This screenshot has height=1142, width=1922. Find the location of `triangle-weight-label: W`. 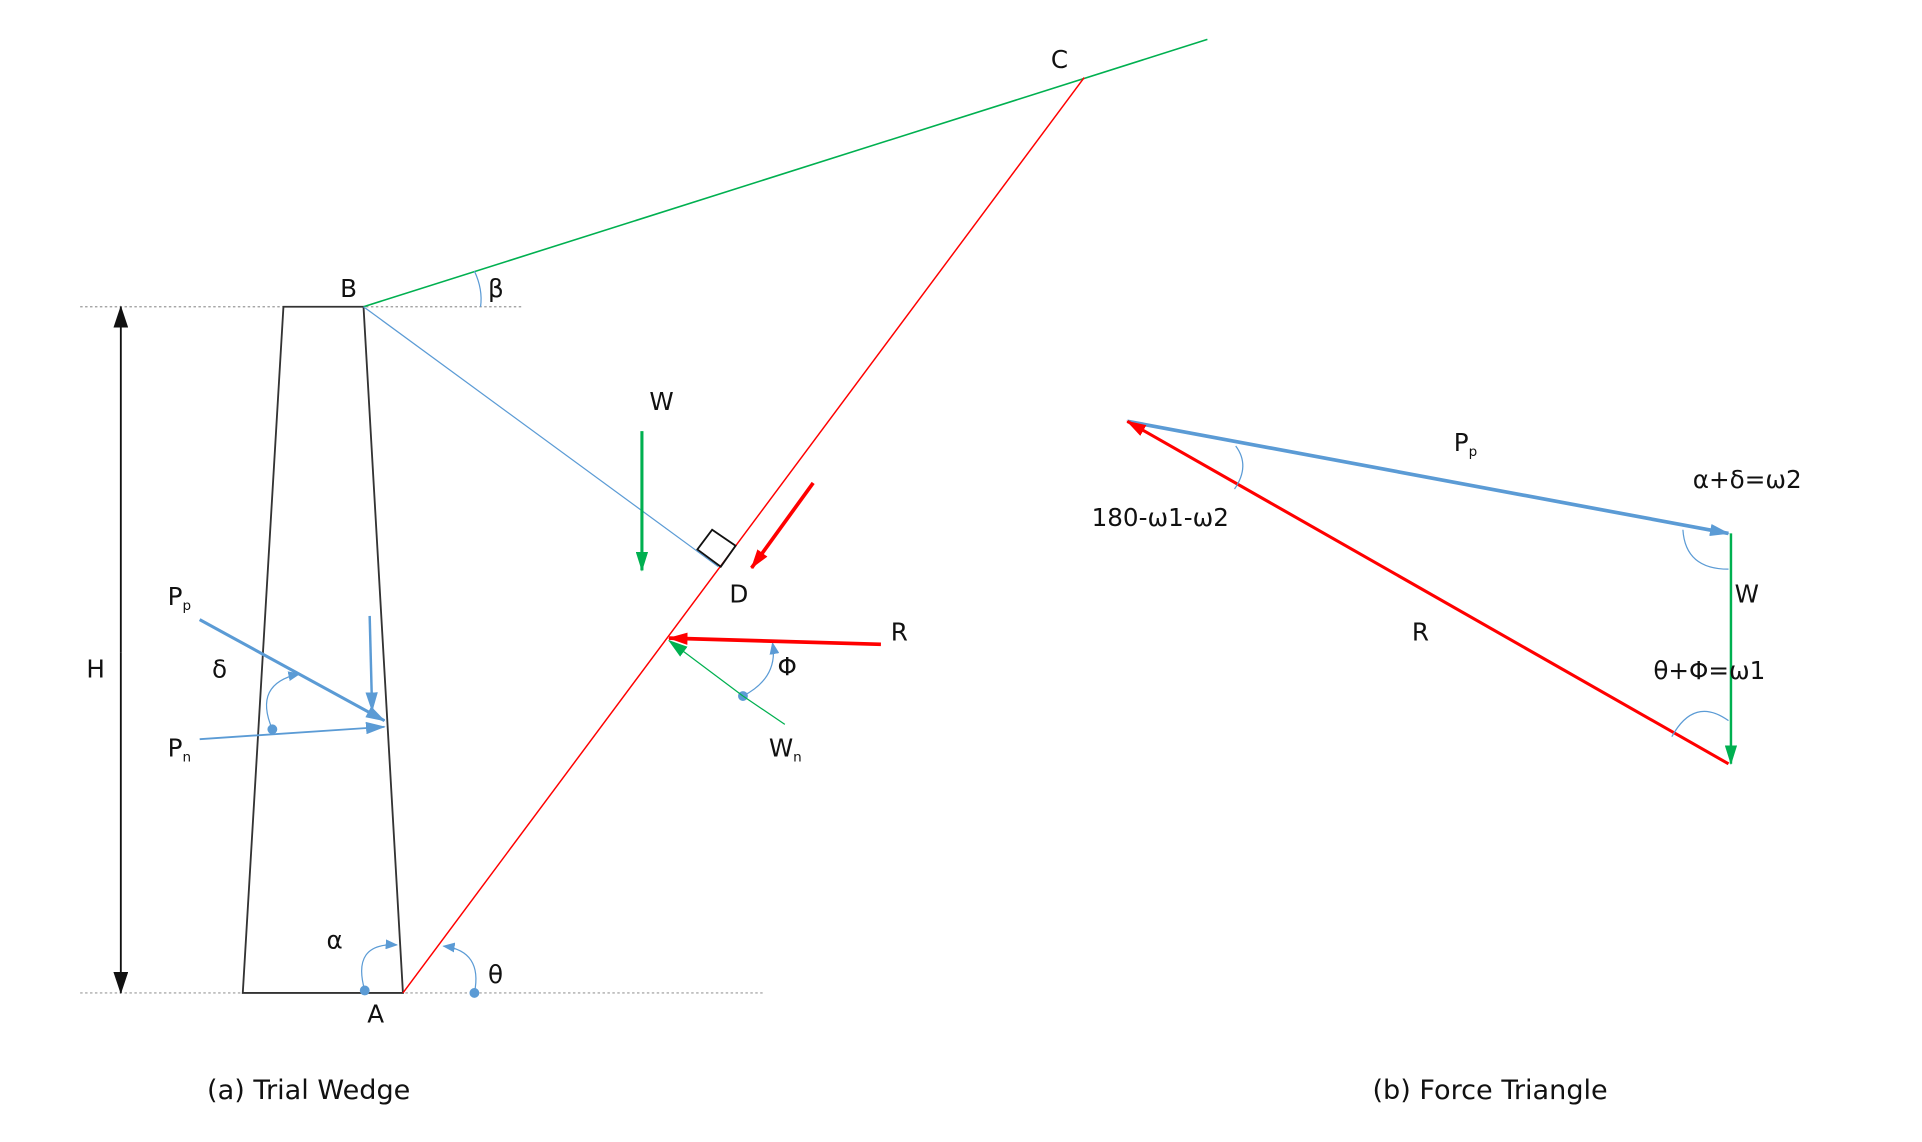

triangle-weight-label: W is located at coordinates (1747, 593).